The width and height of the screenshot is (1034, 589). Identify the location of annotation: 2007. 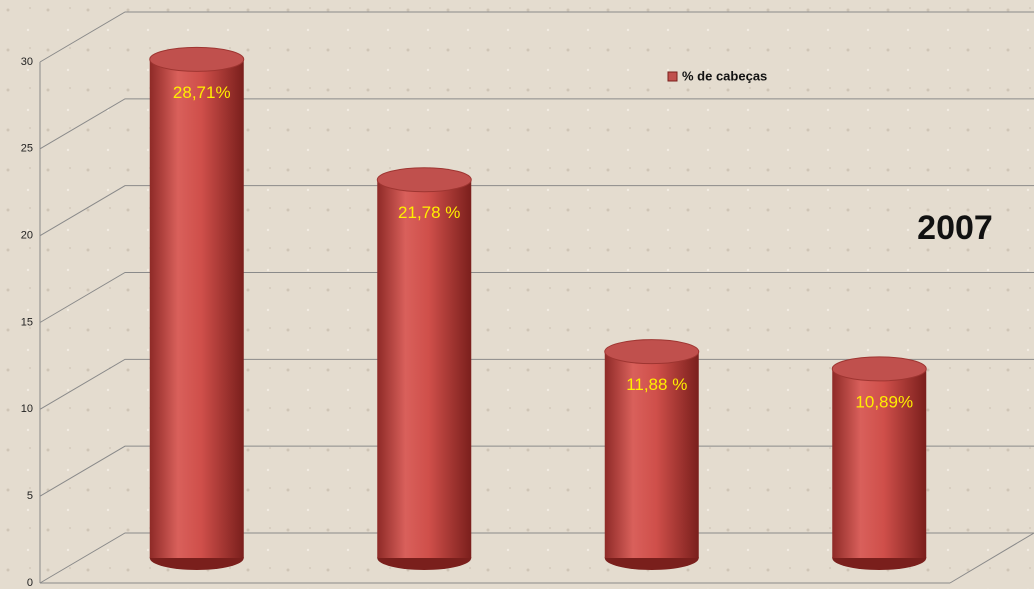
(955, 228).